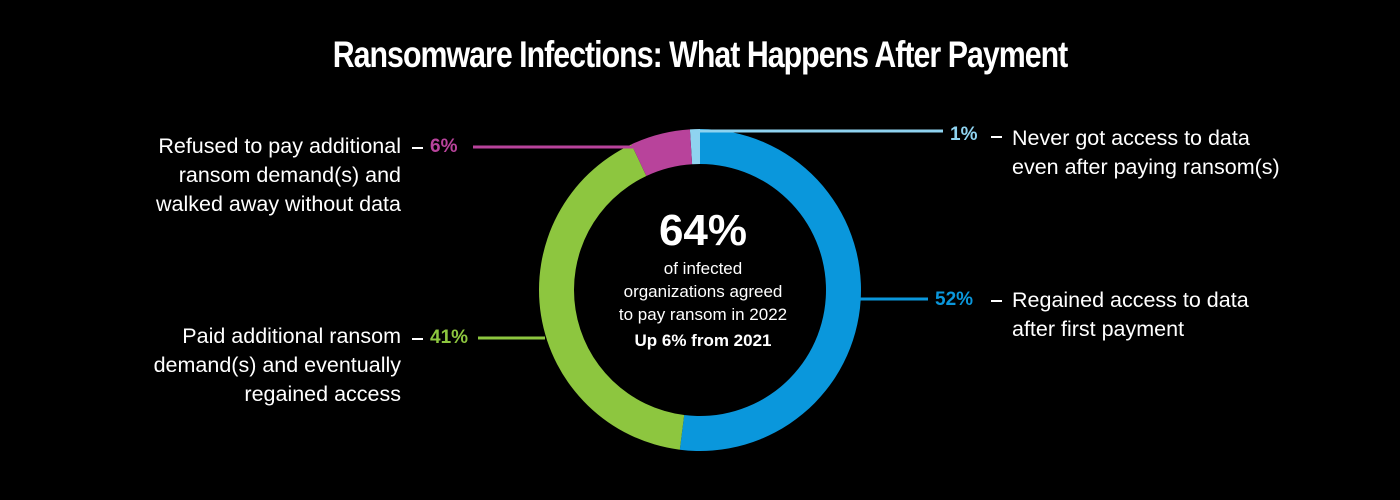  I want to click on desc-first-payment-line-1: Regained access to data, so click(1130, 300).